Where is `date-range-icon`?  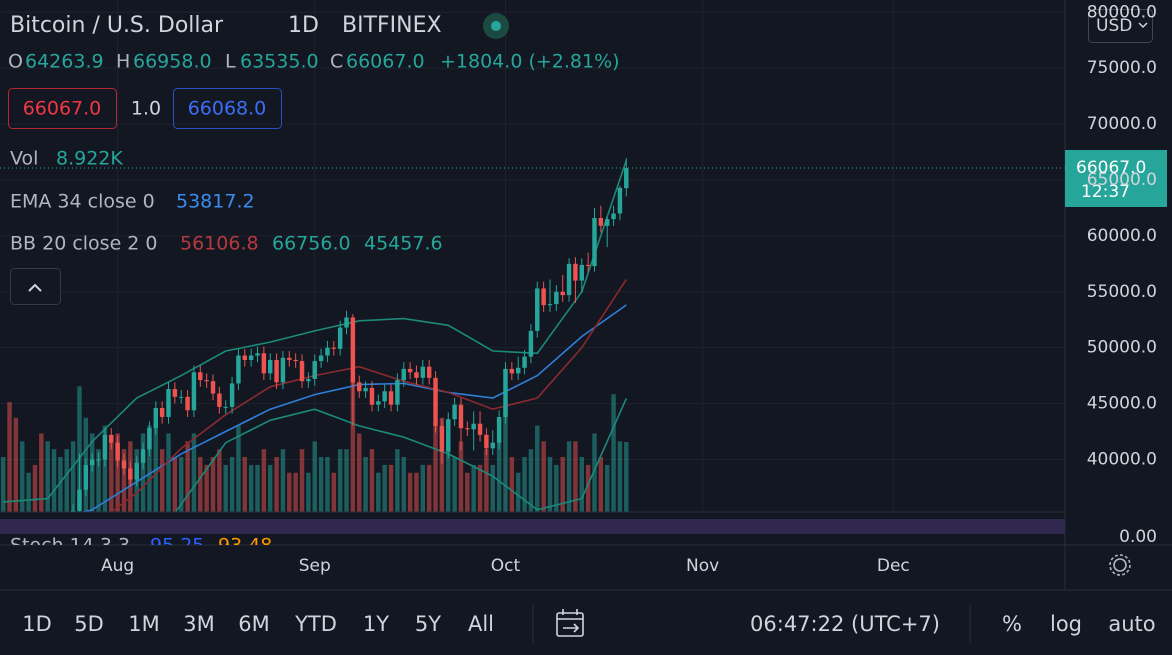 date-range-icon is located at coordinates (570, 623).